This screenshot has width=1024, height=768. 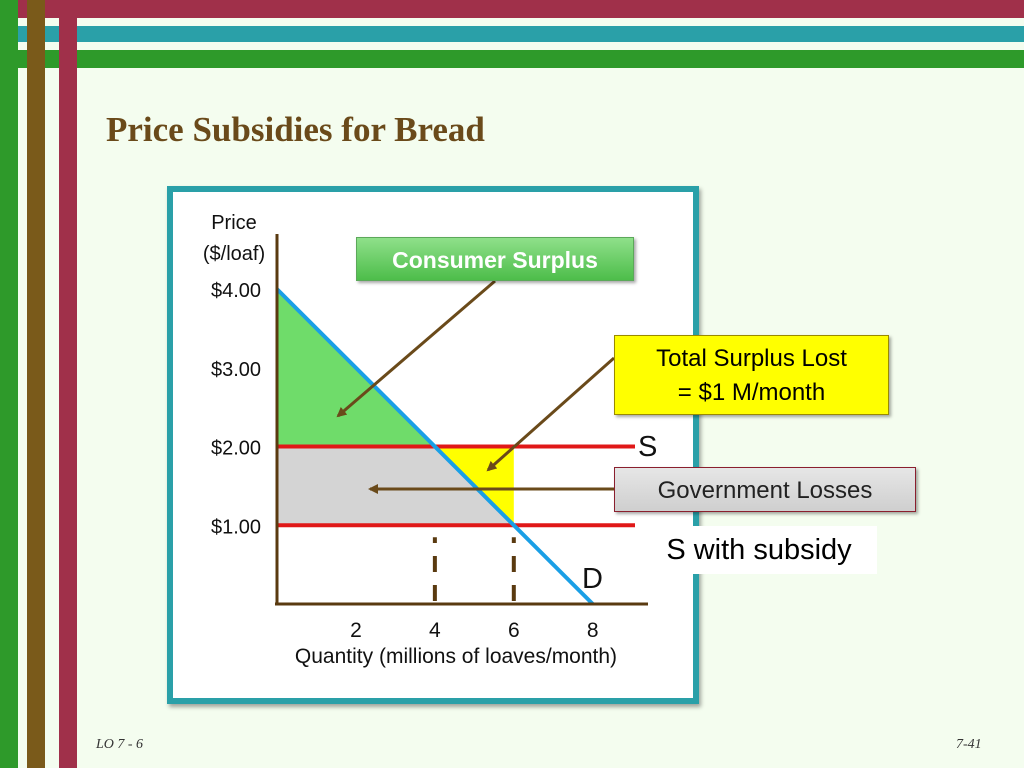 What do you see at coordinates (356, 630) in the screenshot?
I see `x-tick-label: 2` at bounding box center [356, 630].